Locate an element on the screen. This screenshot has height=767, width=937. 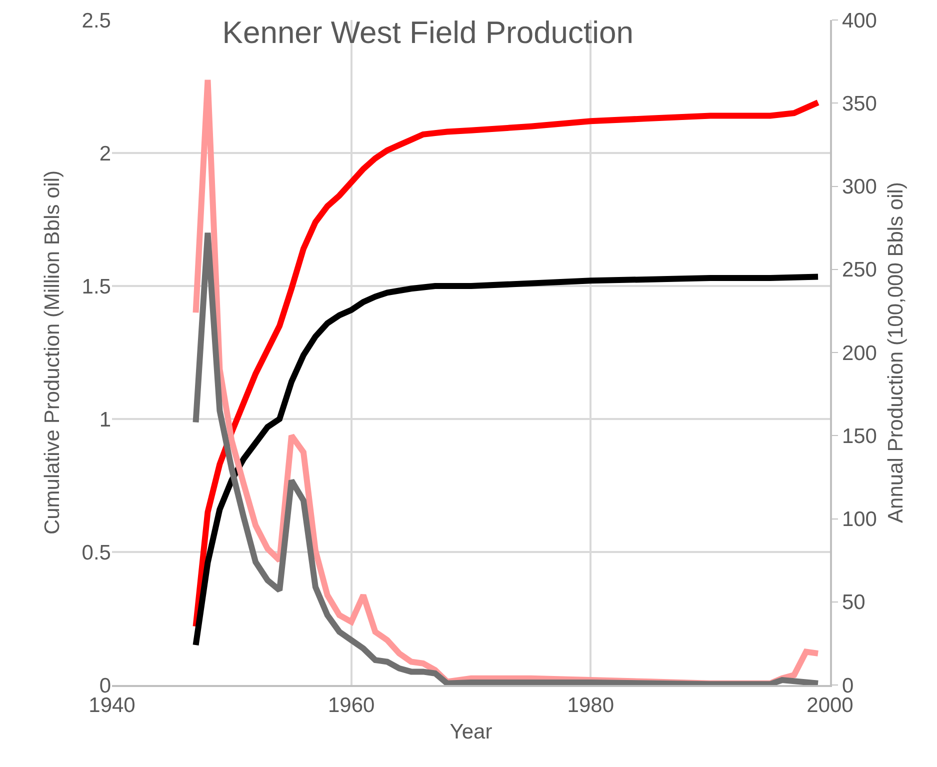
y2-tick-label: 350 is located at coordinates (859, 104).